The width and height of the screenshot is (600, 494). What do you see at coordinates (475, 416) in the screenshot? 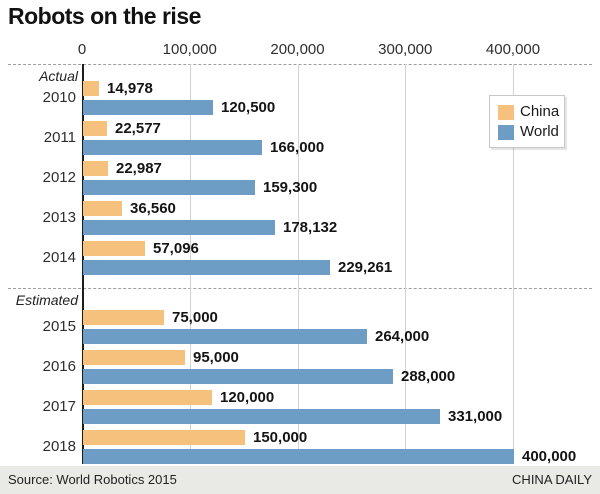
I see `value-world-2017: 331,000` at bounding box center [475, 416].